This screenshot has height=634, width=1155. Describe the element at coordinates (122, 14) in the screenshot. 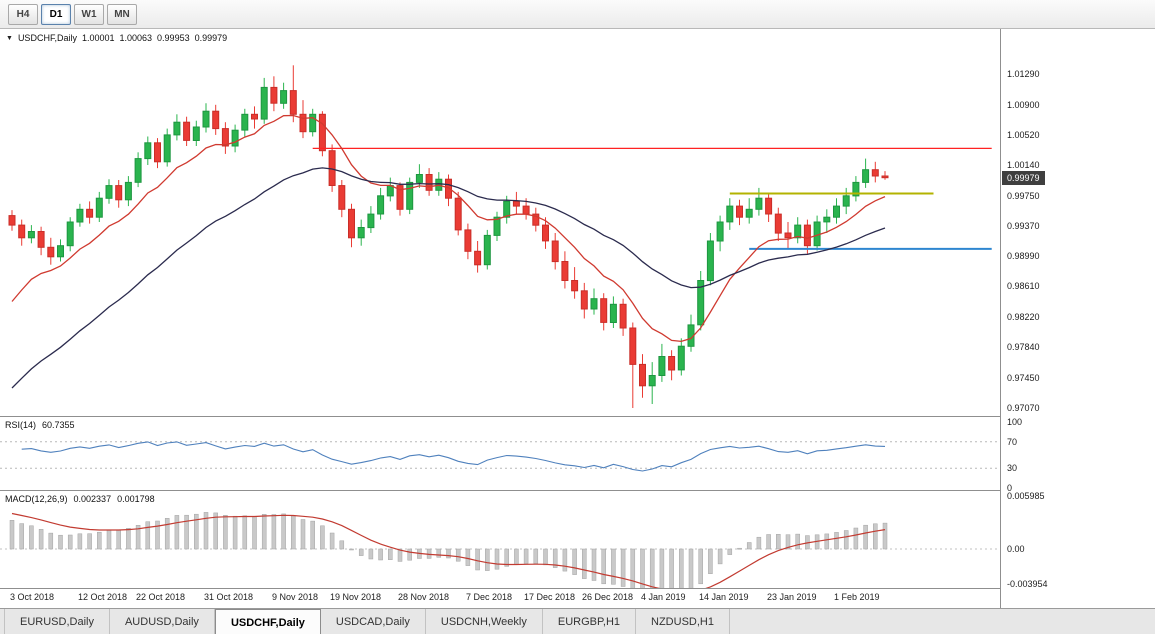

I see `timeframe-button-mn: MN` at that location.